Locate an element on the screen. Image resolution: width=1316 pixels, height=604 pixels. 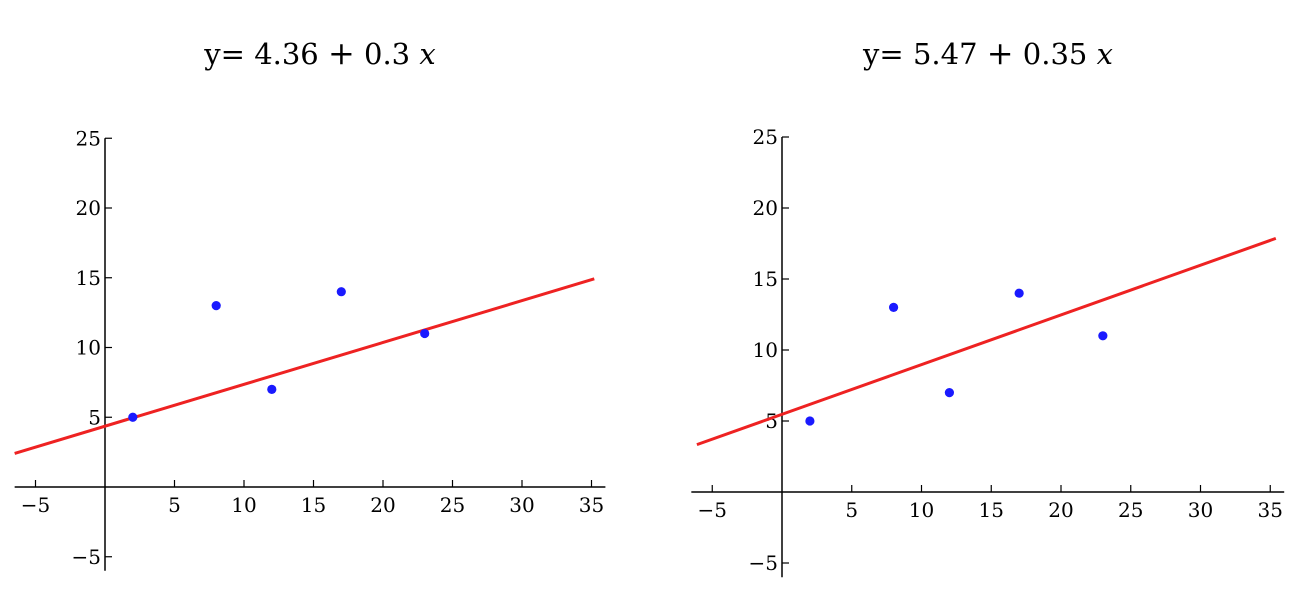
chart-title-left: y= 4.36 + 0.3 x is located at coordinates (320, 53).